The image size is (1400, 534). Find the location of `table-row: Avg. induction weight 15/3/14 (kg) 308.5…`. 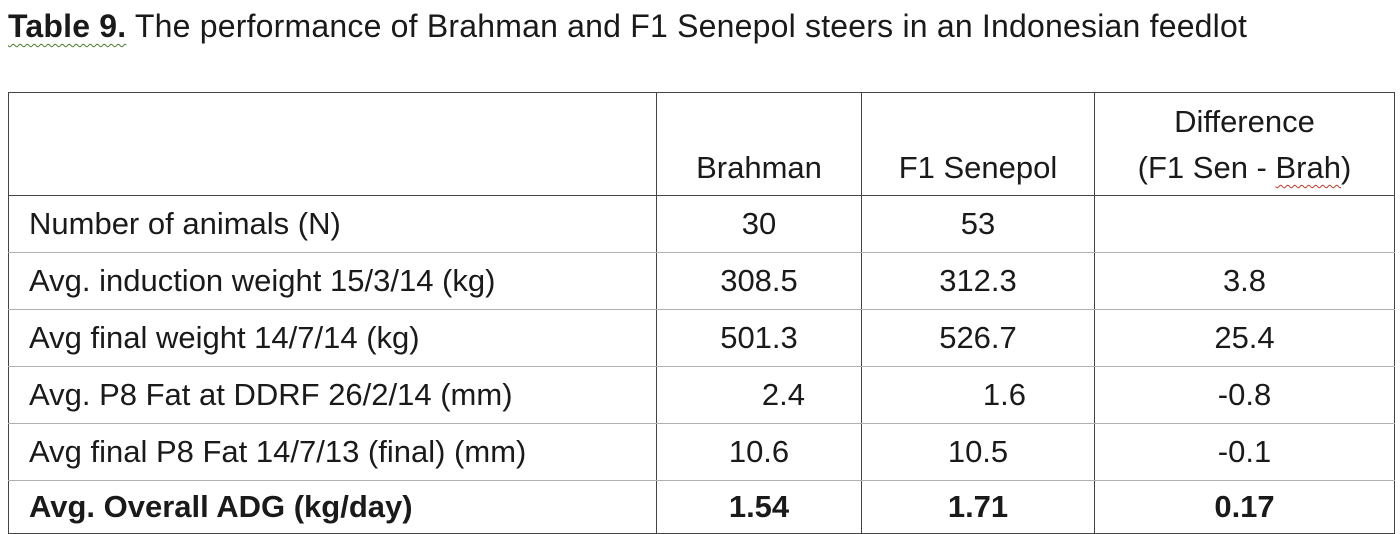

table-row: Avg. induction weight 15/3/14 (kg) 308.5… is located at coordinates (701, 281).